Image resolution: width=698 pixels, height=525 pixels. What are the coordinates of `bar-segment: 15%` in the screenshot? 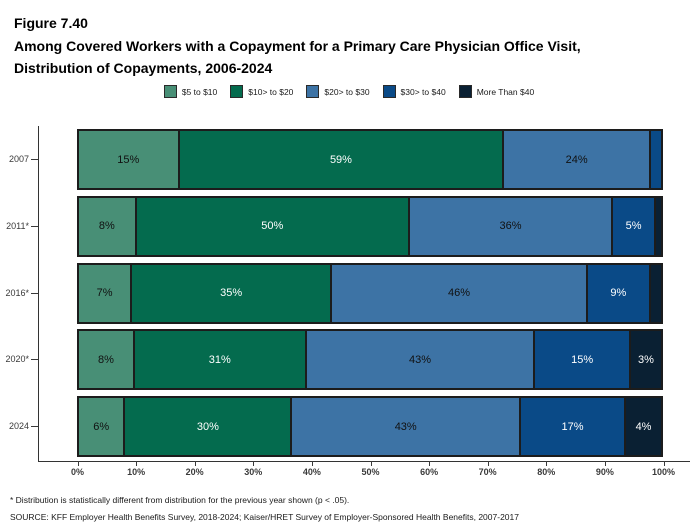 It's located at (582, 360).